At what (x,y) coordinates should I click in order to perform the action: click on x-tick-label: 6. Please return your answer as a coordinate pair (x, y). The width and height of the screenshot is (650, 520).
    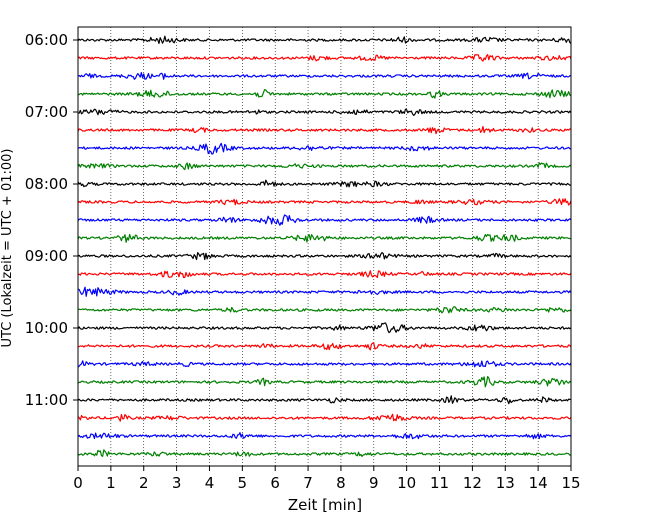
    Looking at the image, I should click on (275, 483).